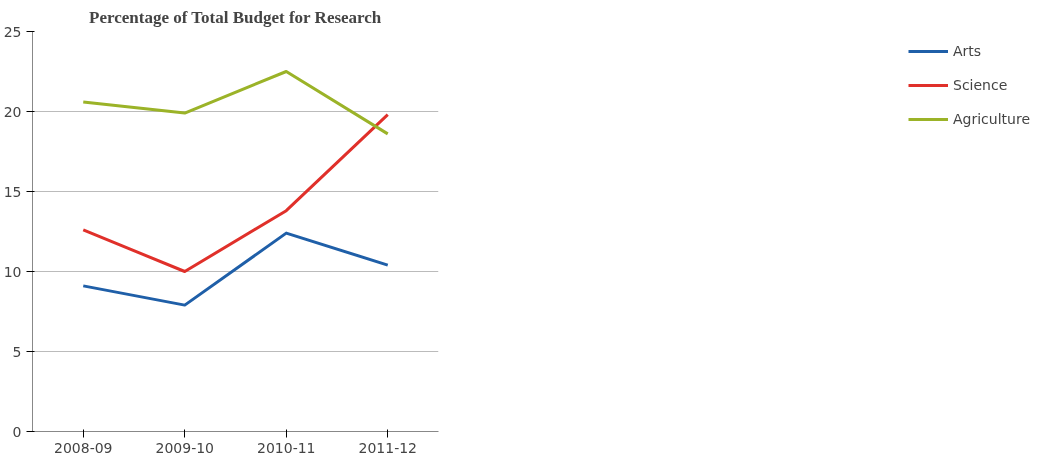 The width and height of the screenshot is (1055, 468). Describe the element at coordinates (980, 85) in the screenshot. I see `legend-label: Science` at that location.